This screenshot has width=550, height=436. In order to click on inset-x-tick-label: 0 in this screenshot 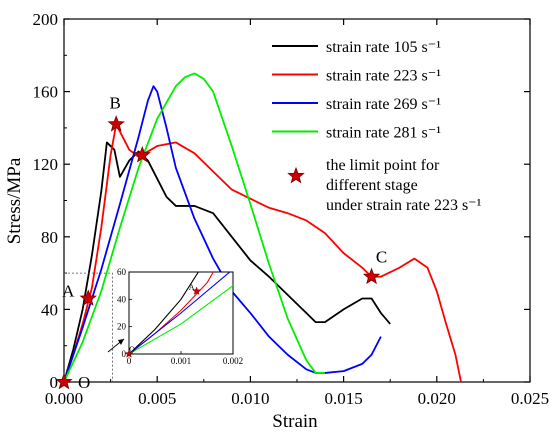, I will do `click(129, 361)`.